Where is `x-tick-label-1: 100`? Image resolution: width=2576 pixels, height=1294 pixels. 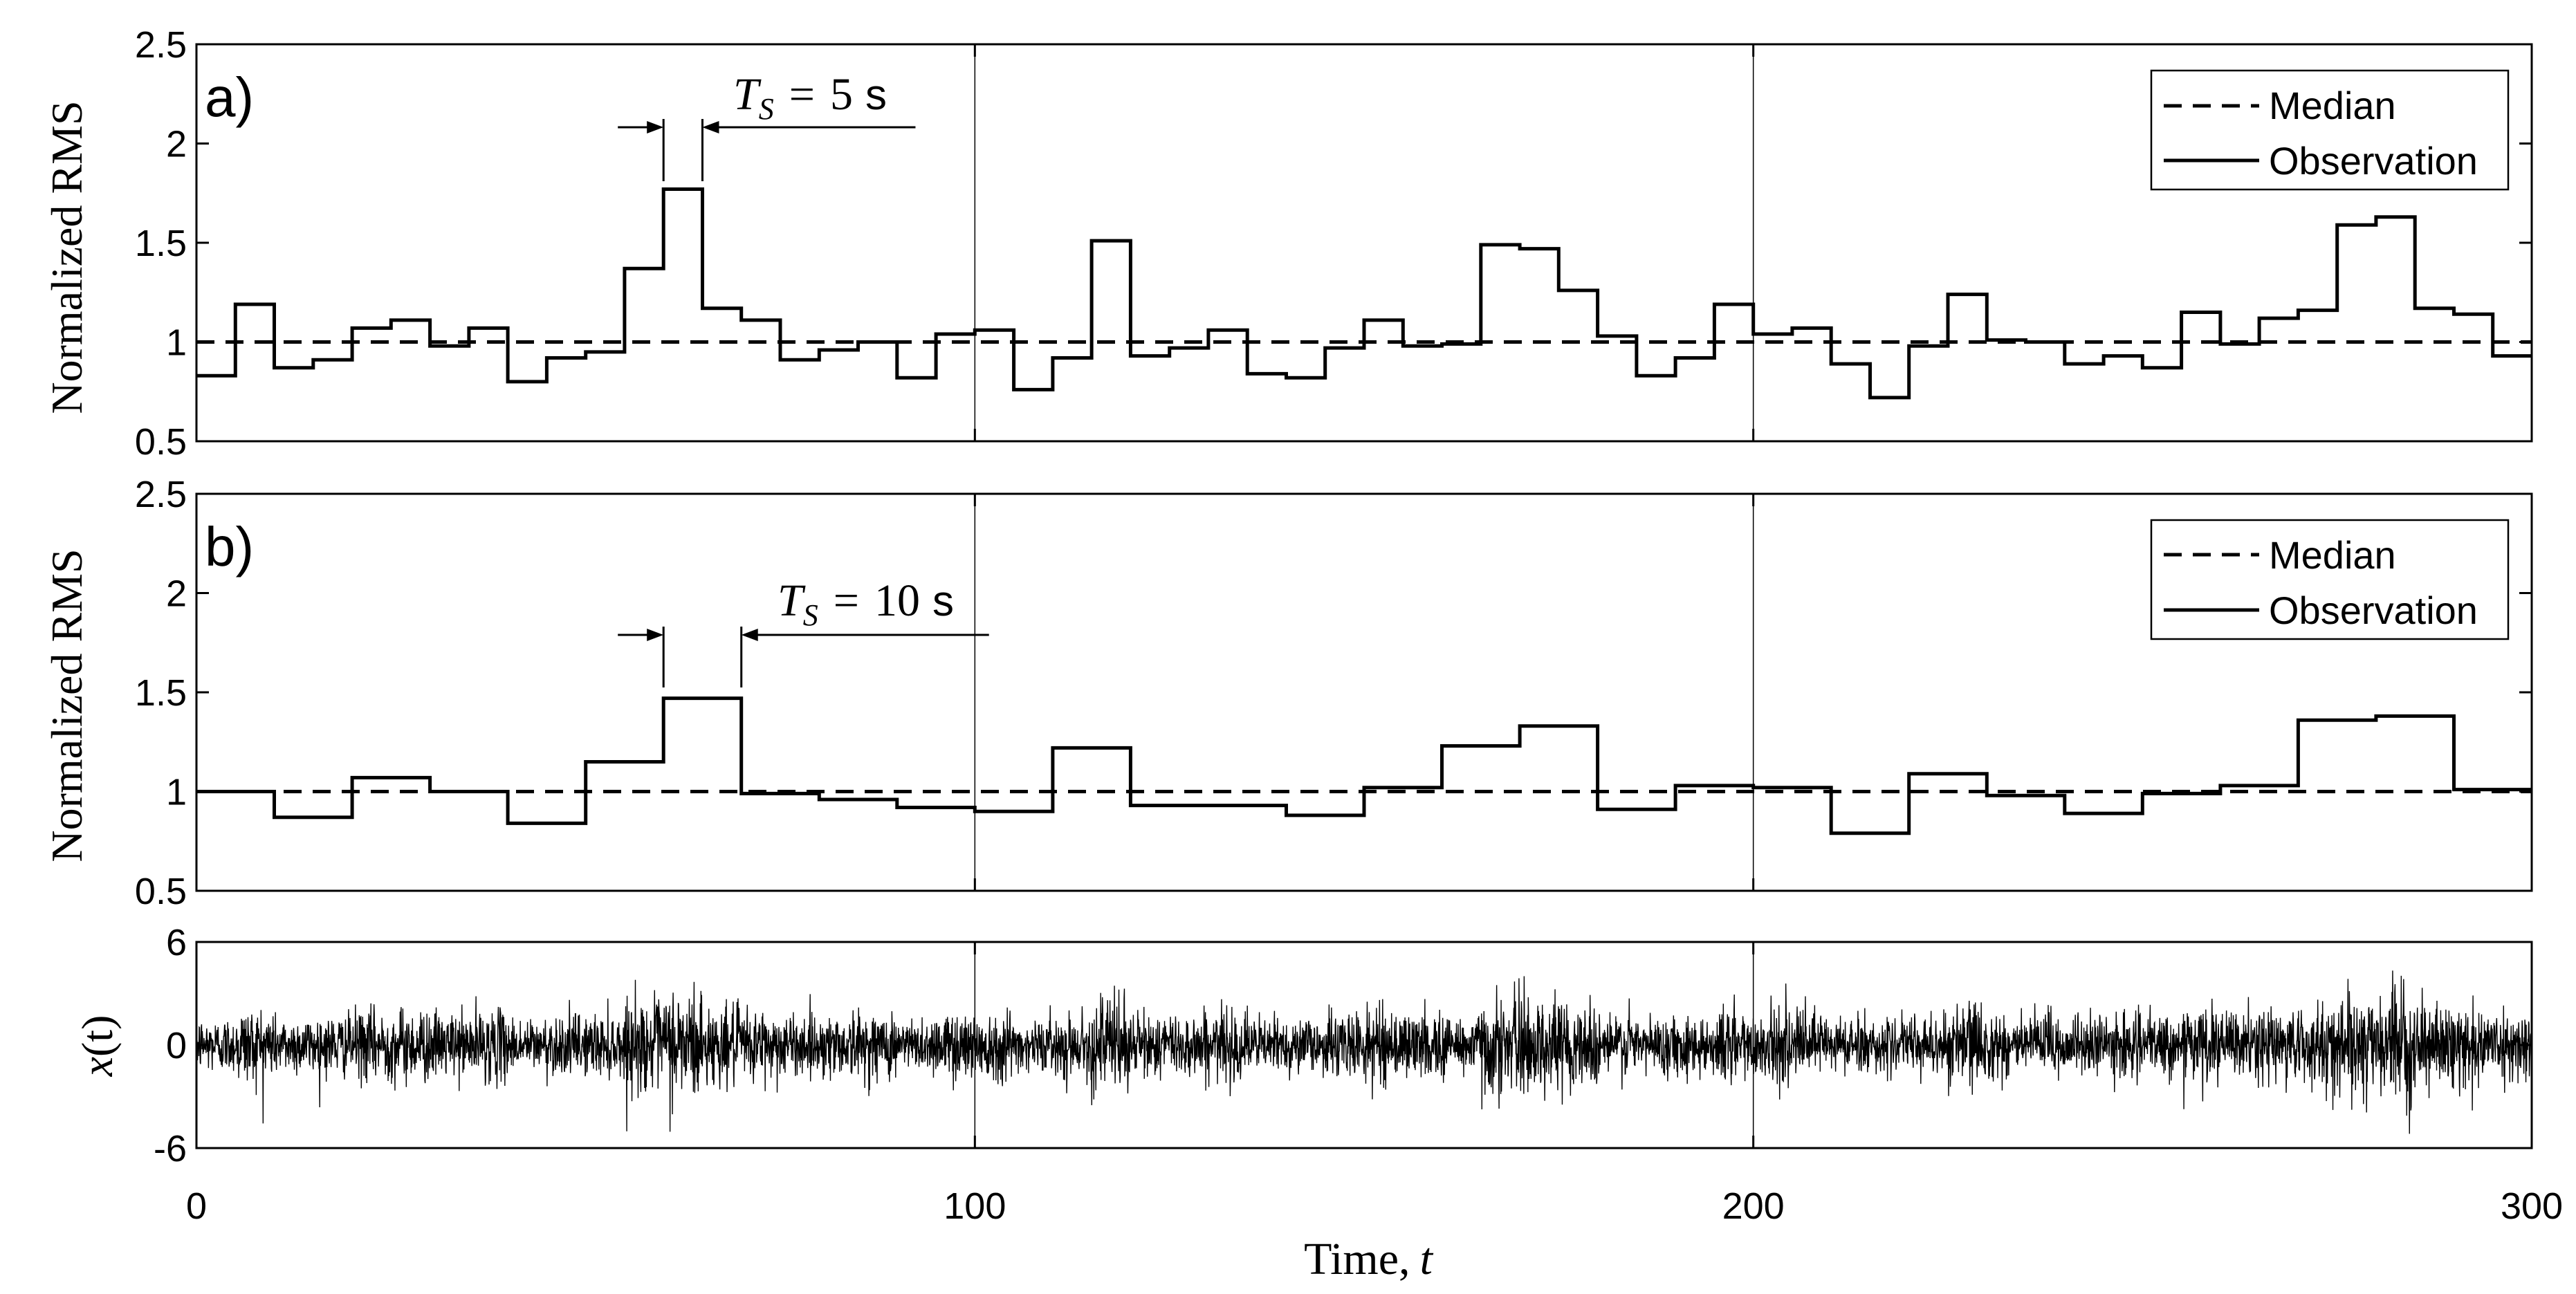
x-tick-label-1: 100 is located at coordinates (975, 1206).